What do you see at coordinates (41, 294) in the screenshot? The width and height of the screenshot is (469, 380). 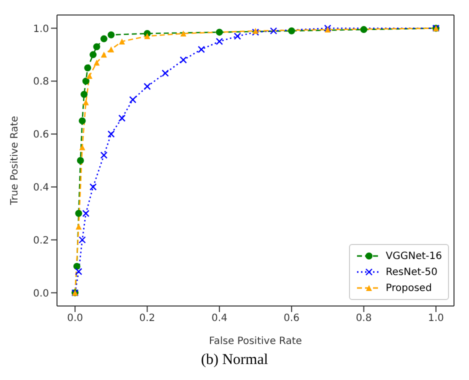 I see `y-tick-label: 0.0` at bounding box center [41, 294].